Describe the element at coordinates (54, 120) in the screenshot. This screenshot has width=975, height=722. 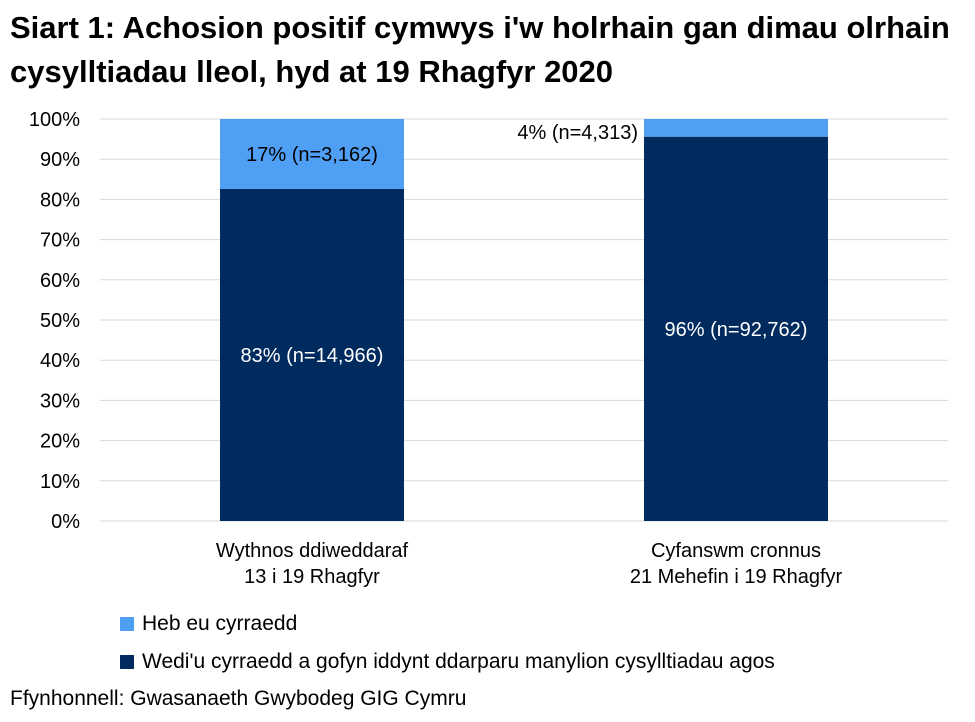
I see `y-tick-label: 100%` at that location.